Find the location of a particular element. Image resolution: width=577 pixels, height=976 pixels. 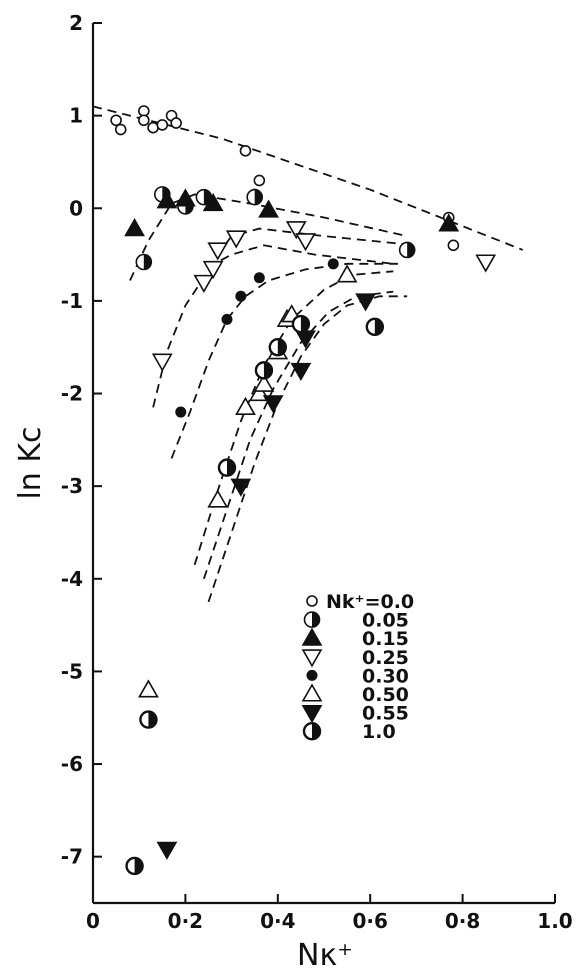

legend-label: 1.0 is located at coordinates (379, 732).